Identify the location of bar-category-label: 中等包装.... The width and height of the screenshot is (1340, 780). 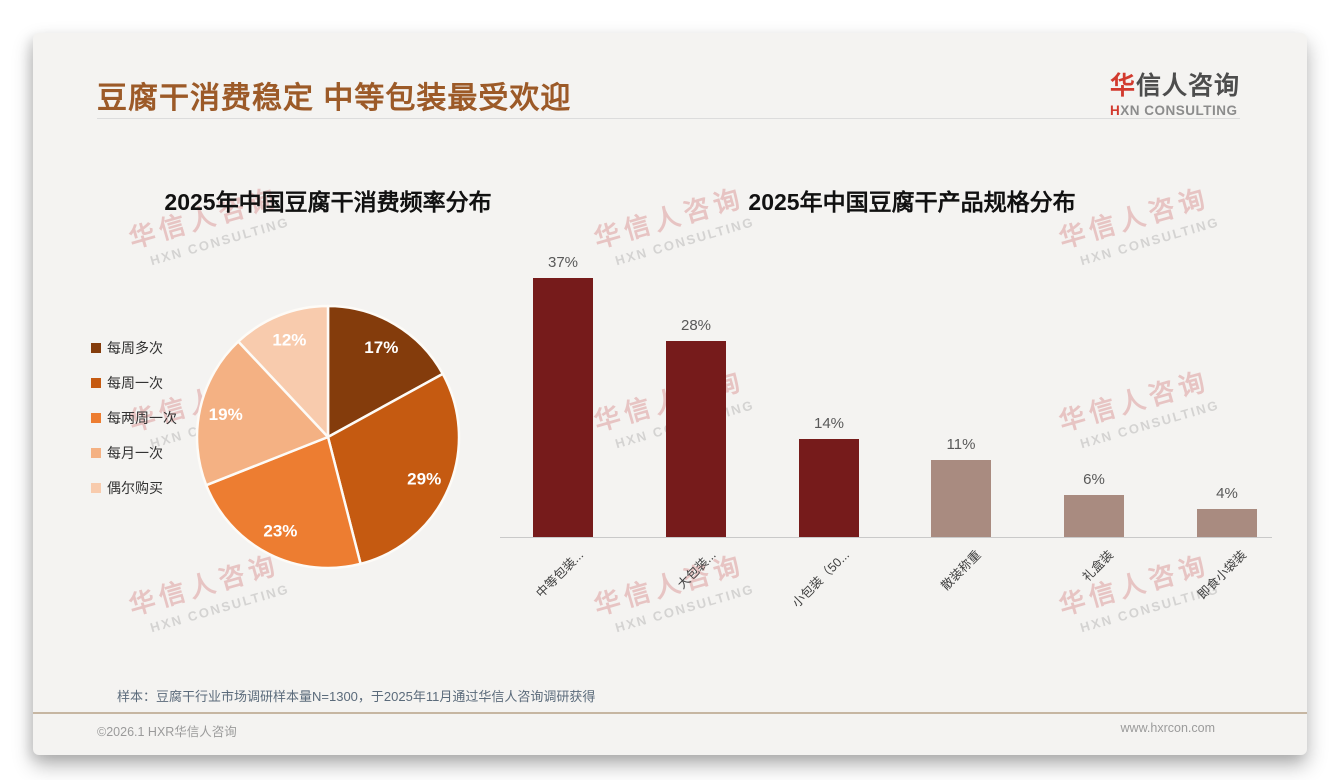
(559, 574).